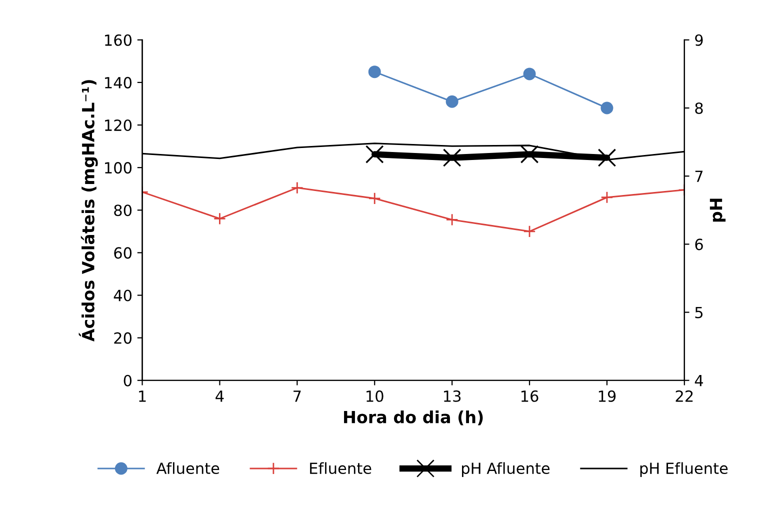 The width and height of the screenshot is (769, 532). Describe the element at coordinates (718, 210) in the screenshot. I see `y2-axis-title: pH` at that location.